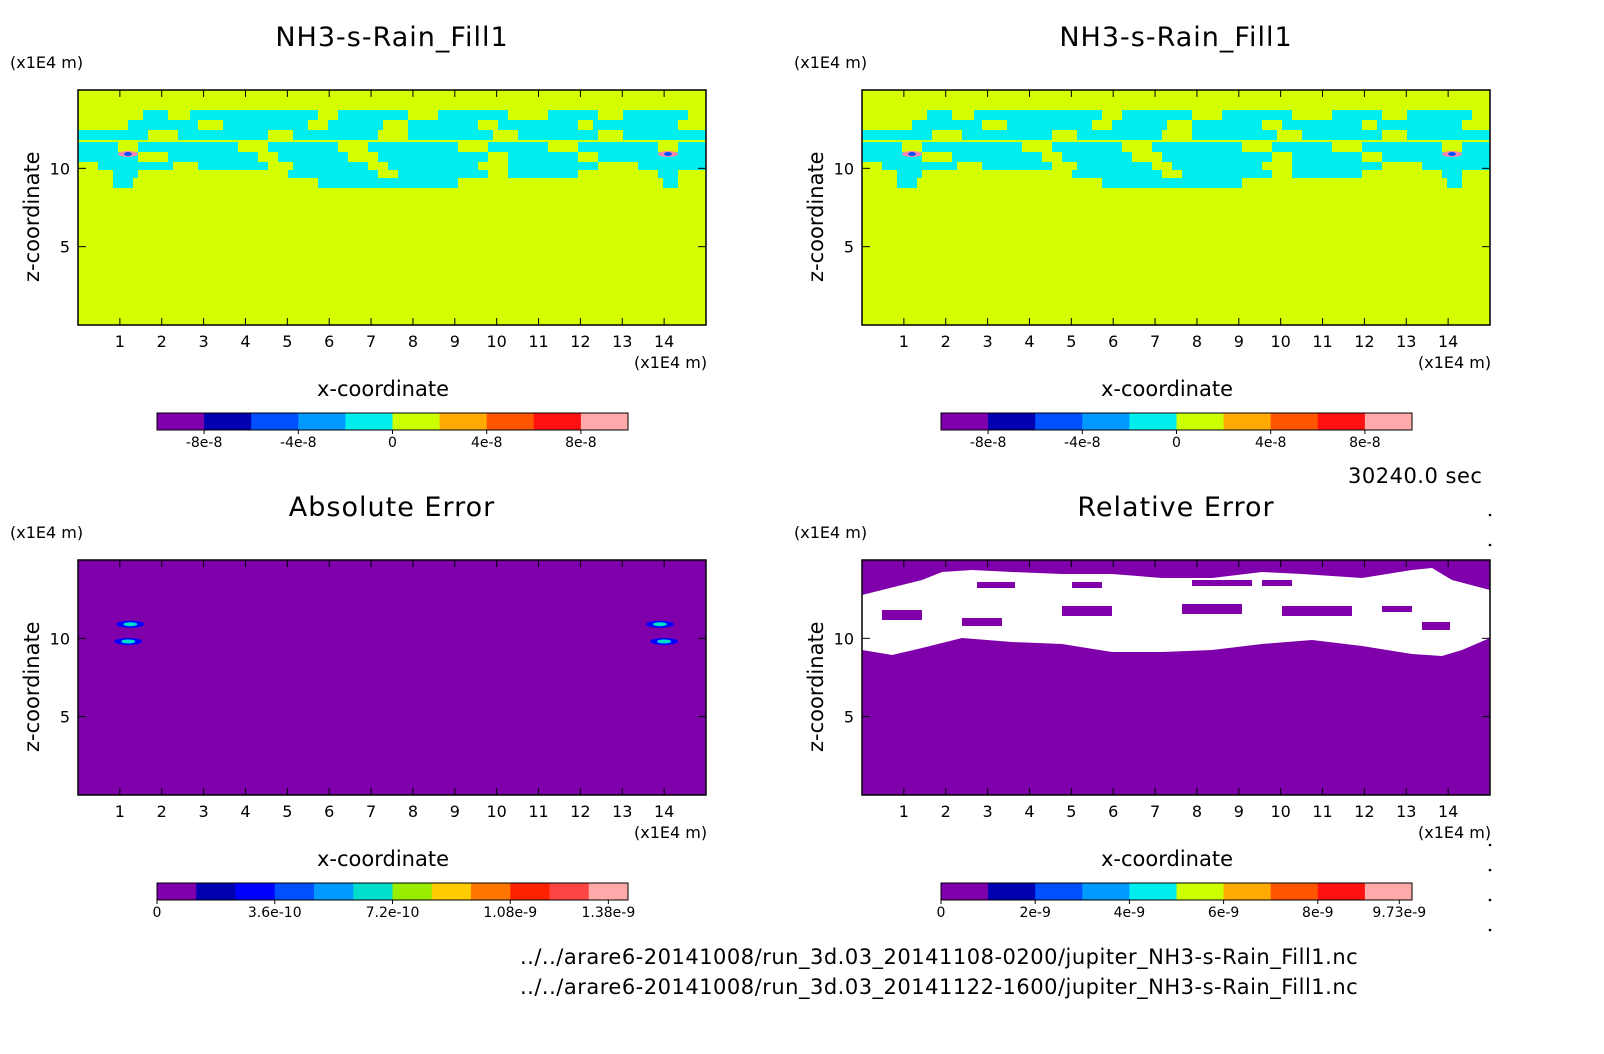  What do you see at coordinates (1176, 149) in the screenshot?
I see `cloud-layer` at bounding box center [1176, 149].